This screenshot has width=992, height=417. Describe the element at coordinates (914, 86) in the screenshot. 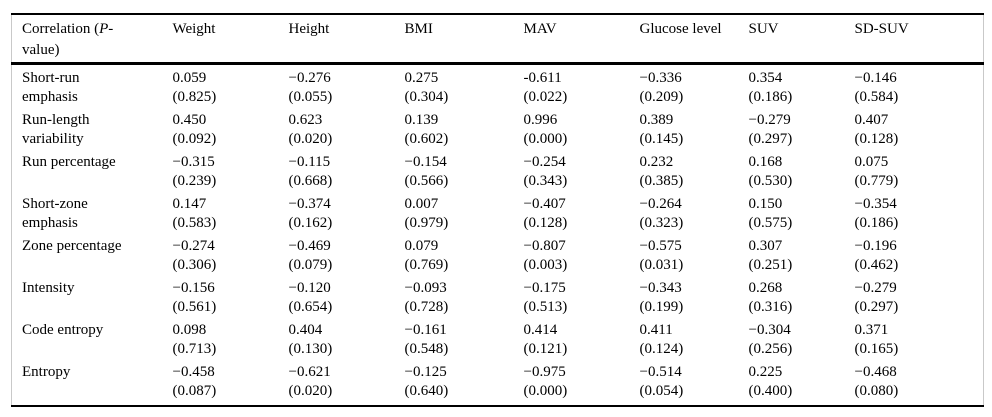

I see `correlation-cell: −0.146 (0.584)` at that location.